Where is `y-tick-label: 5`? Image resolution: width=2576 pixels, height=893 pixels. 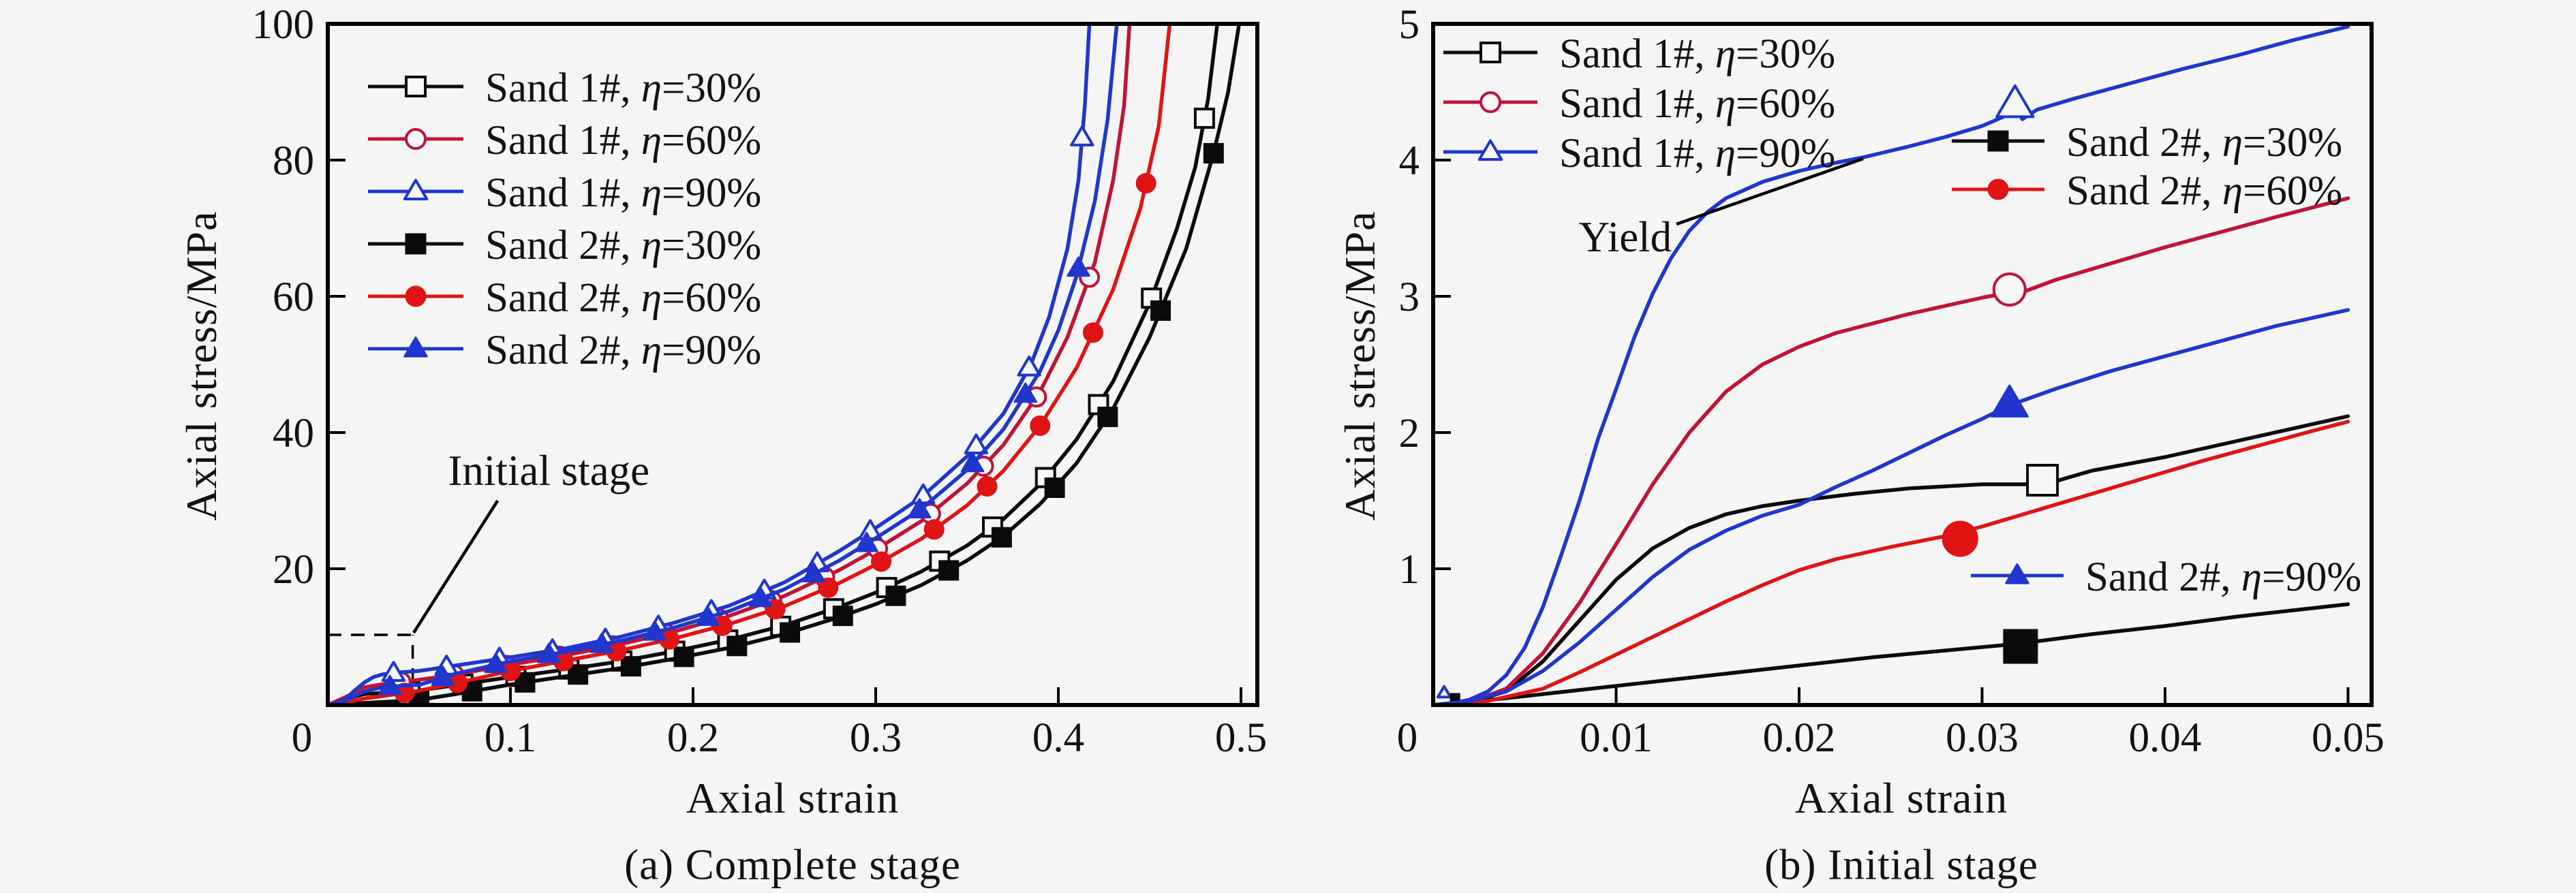 y-tick-label: 5 is located at coordinates (1409, 25).